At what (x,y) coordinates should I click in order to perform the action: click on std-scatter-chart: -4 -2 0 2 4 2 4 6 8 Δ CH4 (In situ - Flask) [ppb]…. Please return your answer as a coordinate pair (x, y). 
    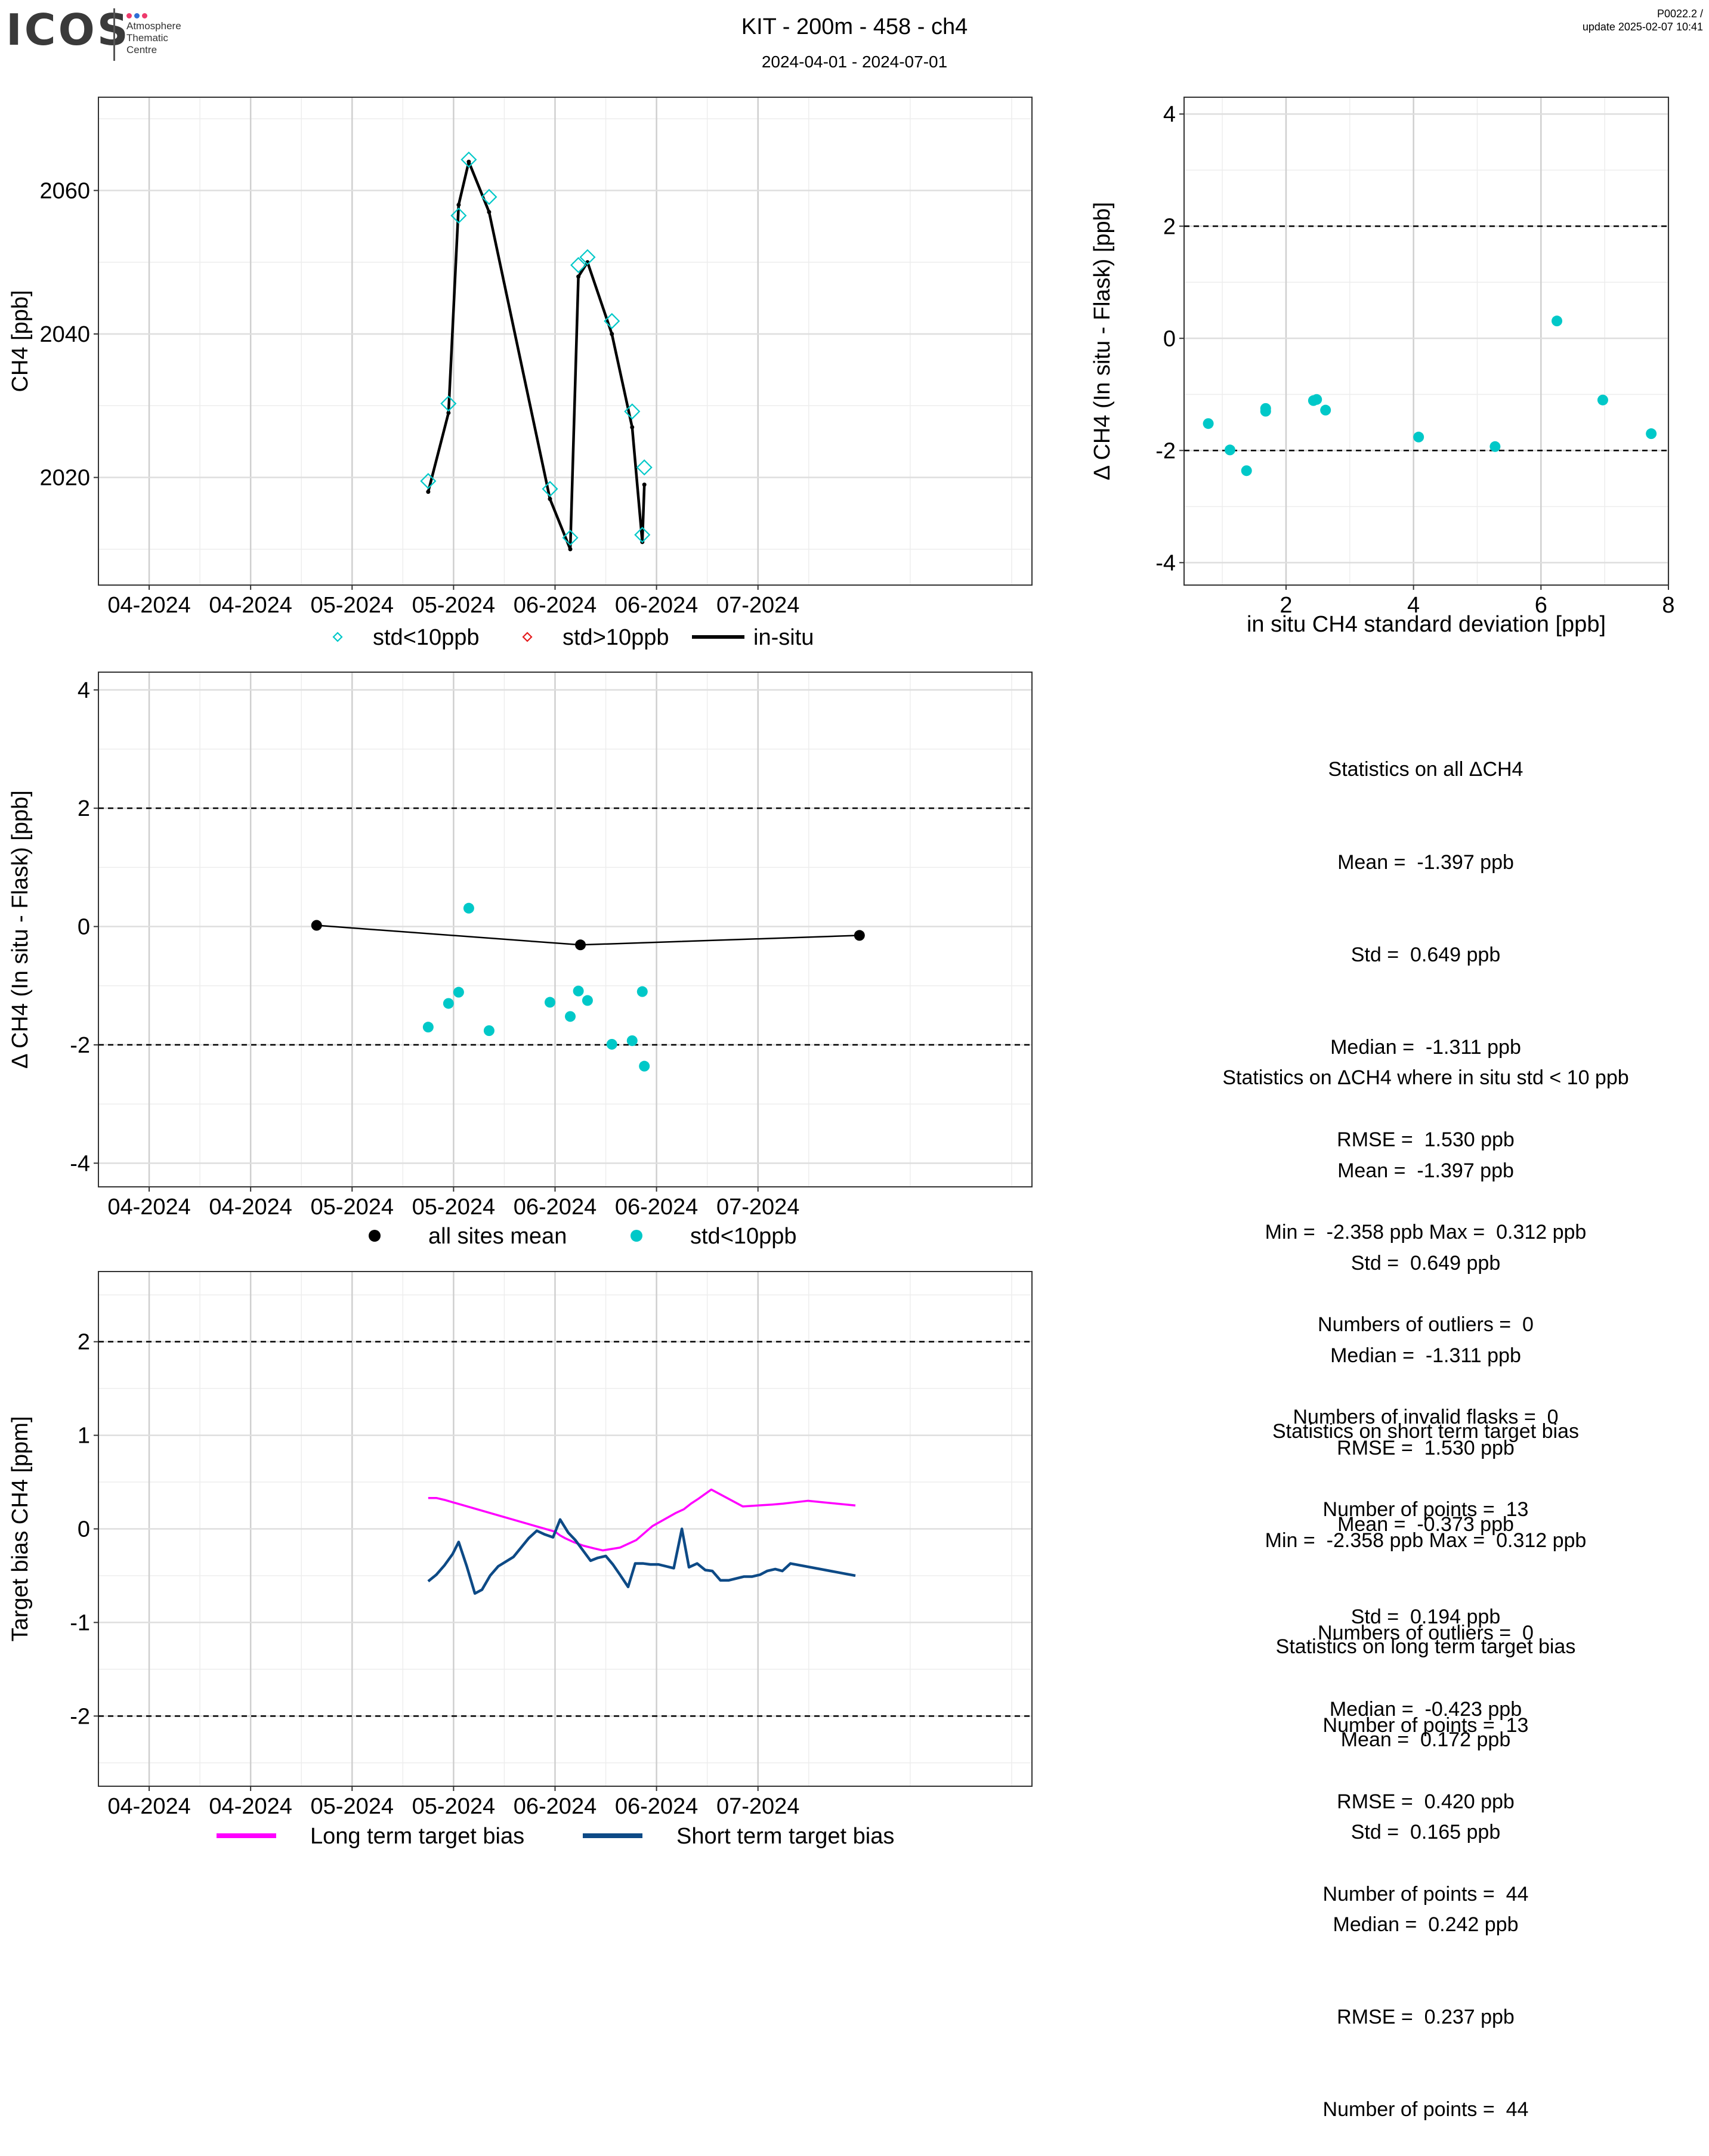
    Looking at the image, I should click on (1382, 367).